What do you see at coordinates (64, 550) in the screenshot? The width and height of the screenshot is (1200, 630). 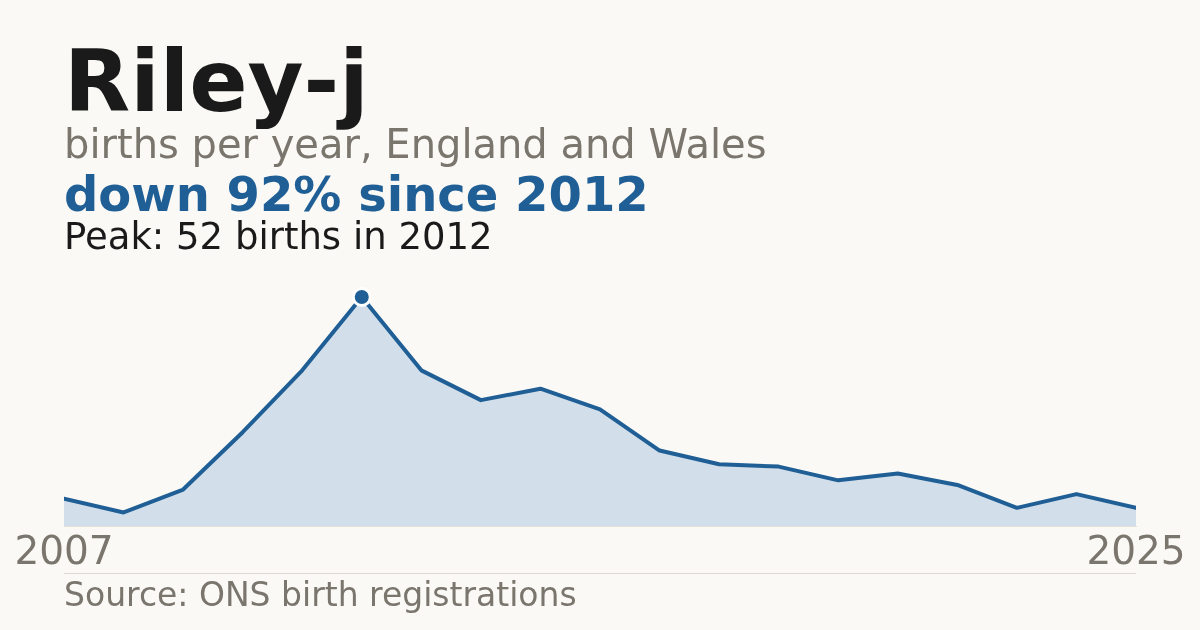 I see `x-tick-label: 2007` at bounding box center [64, 550].